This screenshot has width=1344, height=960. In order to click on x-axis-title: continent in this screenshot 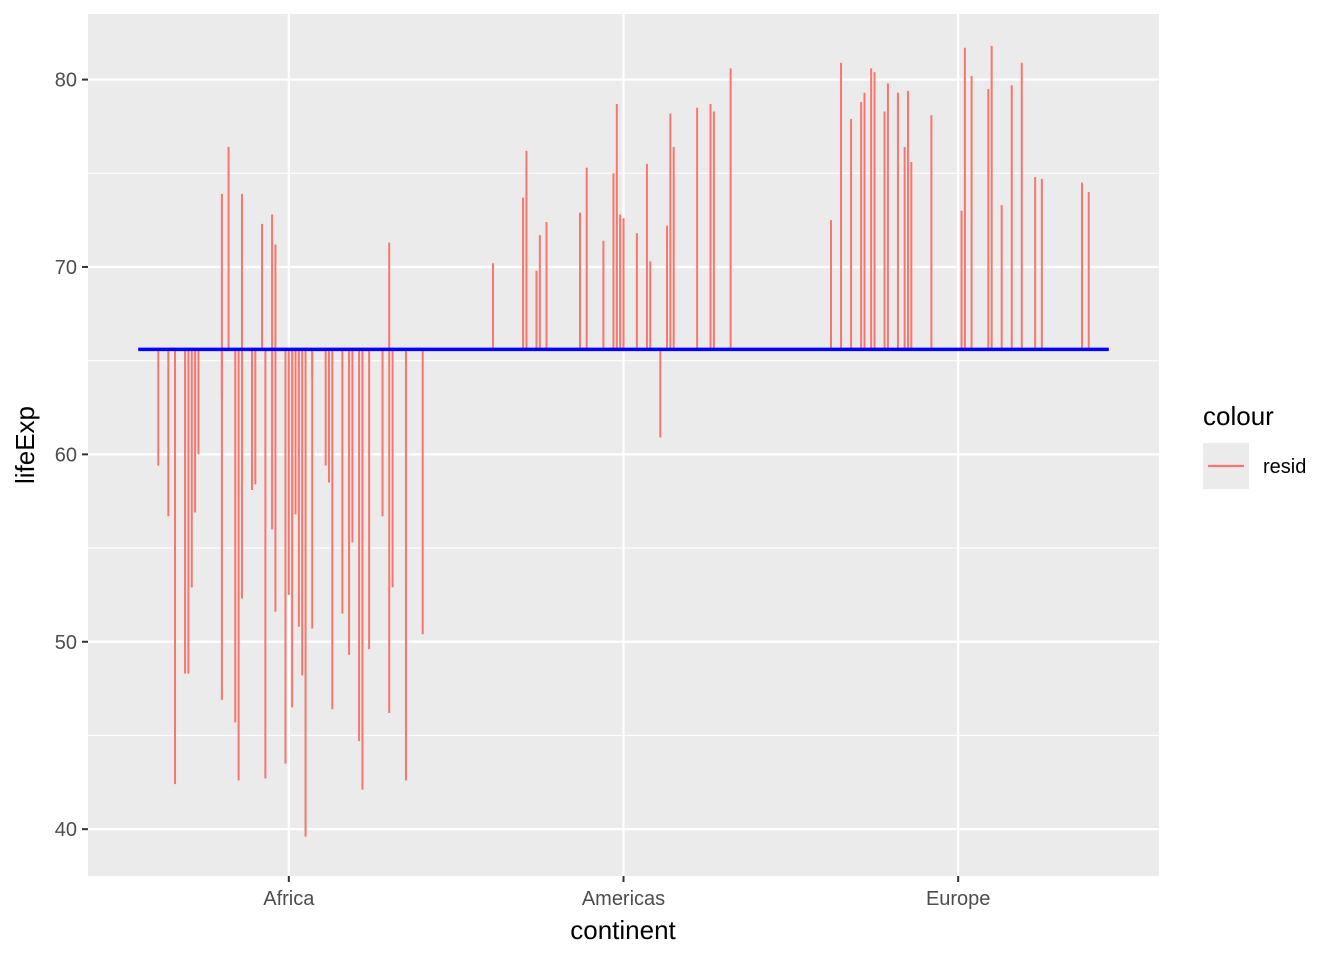, I will do `click(623, 930)`.